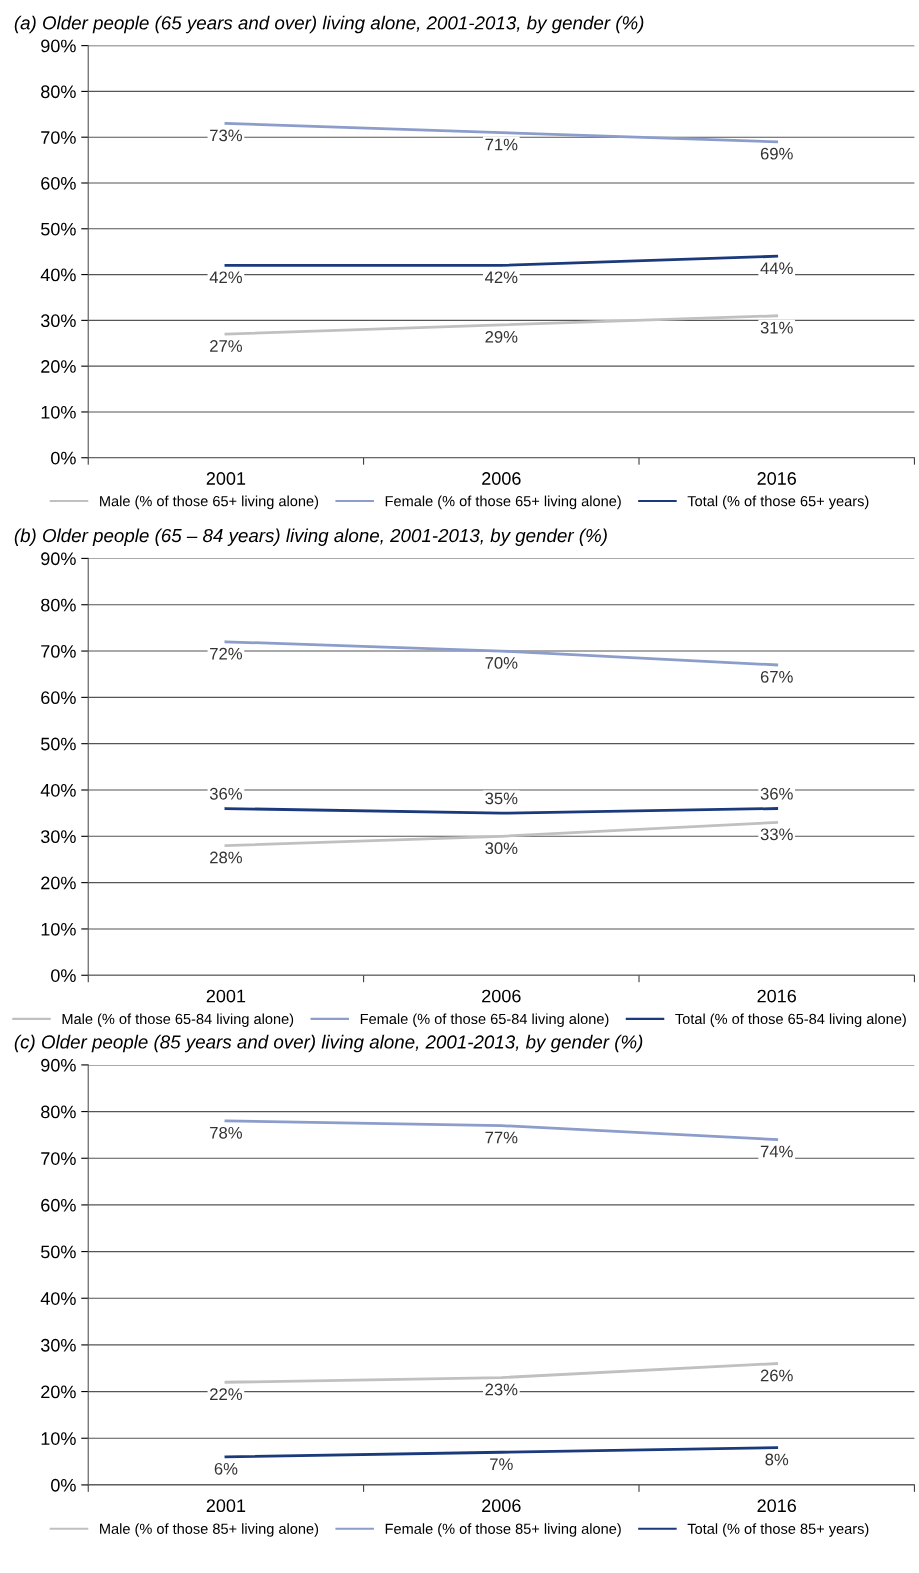 The image size is (919, 1573). I want to click on data-label: 8%, so click(777, 1459).